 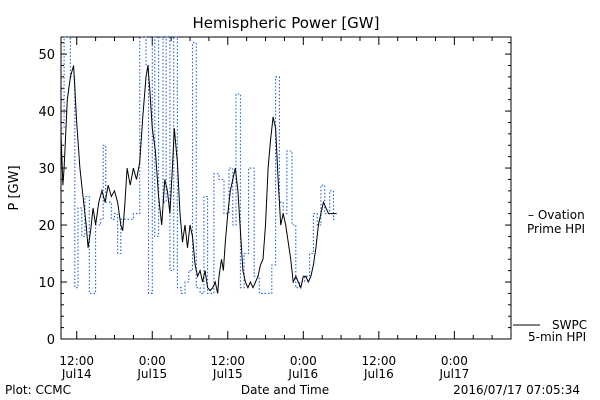 What do you see at coordinates (152, 361) in the screenshot?
I see `x-tick-time-1: 0:00` at bounding box center [152, 361].